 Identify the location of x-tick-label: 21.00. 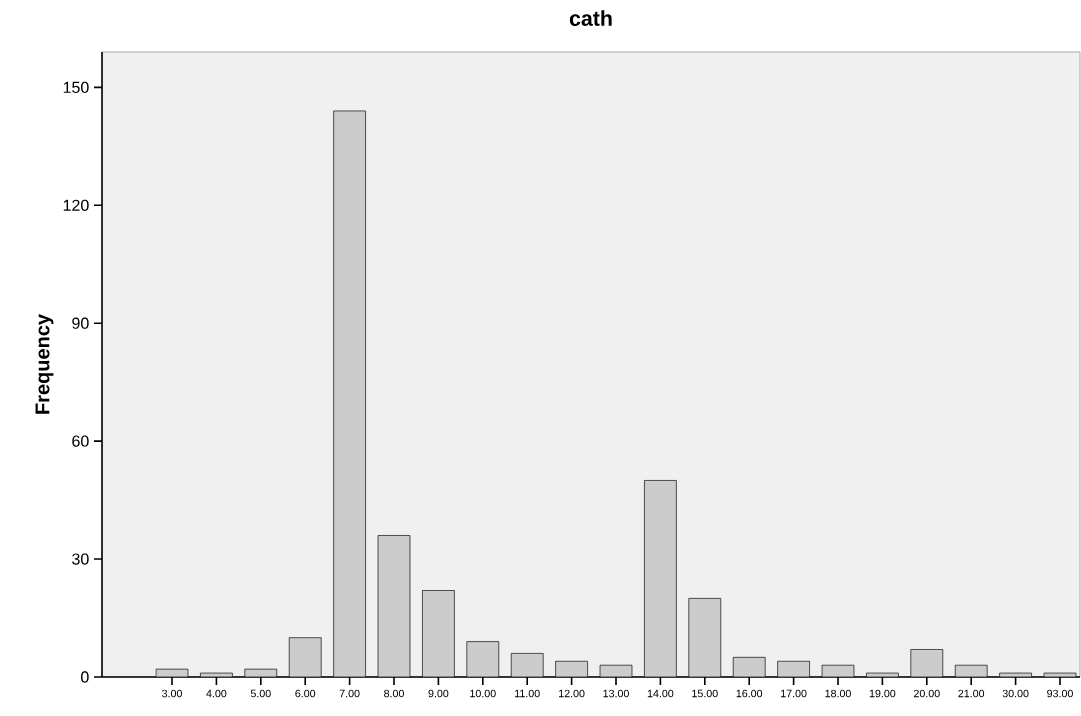
(971, 693).